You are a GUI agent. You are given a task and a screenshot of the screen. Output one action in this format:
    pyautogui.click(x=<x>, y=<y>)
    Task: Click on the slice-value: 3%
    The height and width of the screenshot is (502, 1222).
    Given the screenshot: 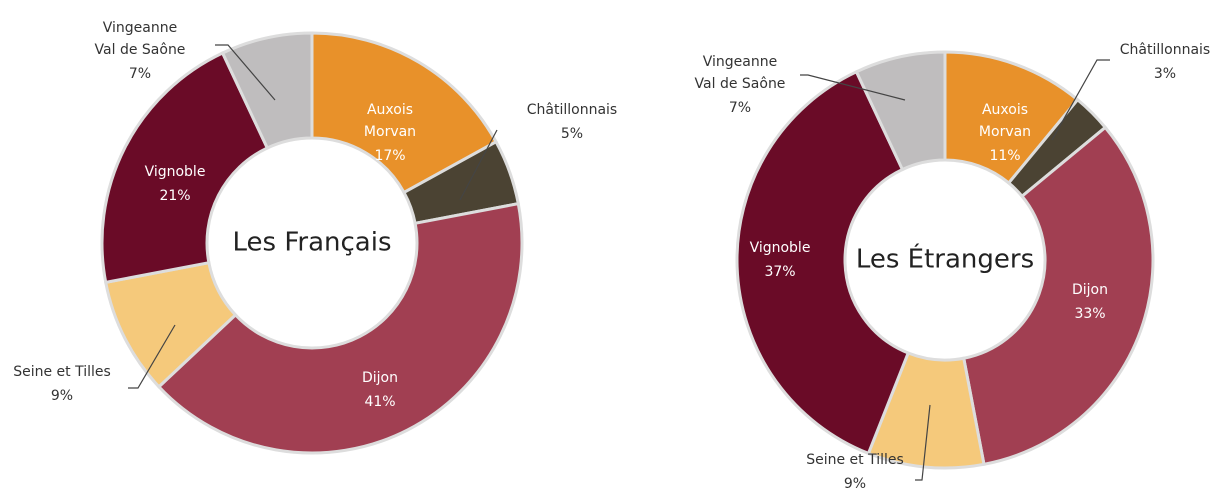 What is the action you would take?
    pyautogui.click(x=1165, y=74)
    